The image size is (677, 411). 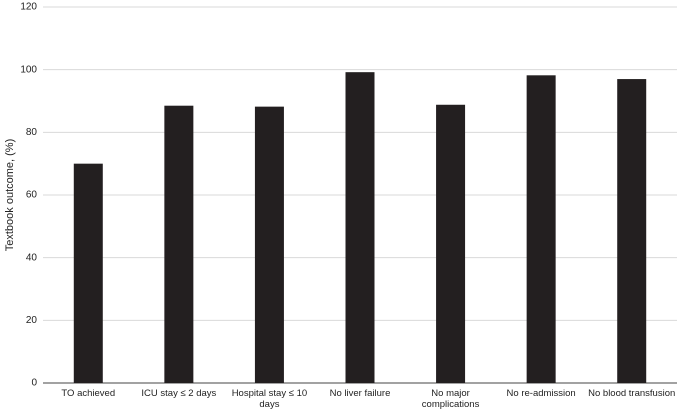 I want to click on x-tick-label: No major complications, so click(x=450, y=399).